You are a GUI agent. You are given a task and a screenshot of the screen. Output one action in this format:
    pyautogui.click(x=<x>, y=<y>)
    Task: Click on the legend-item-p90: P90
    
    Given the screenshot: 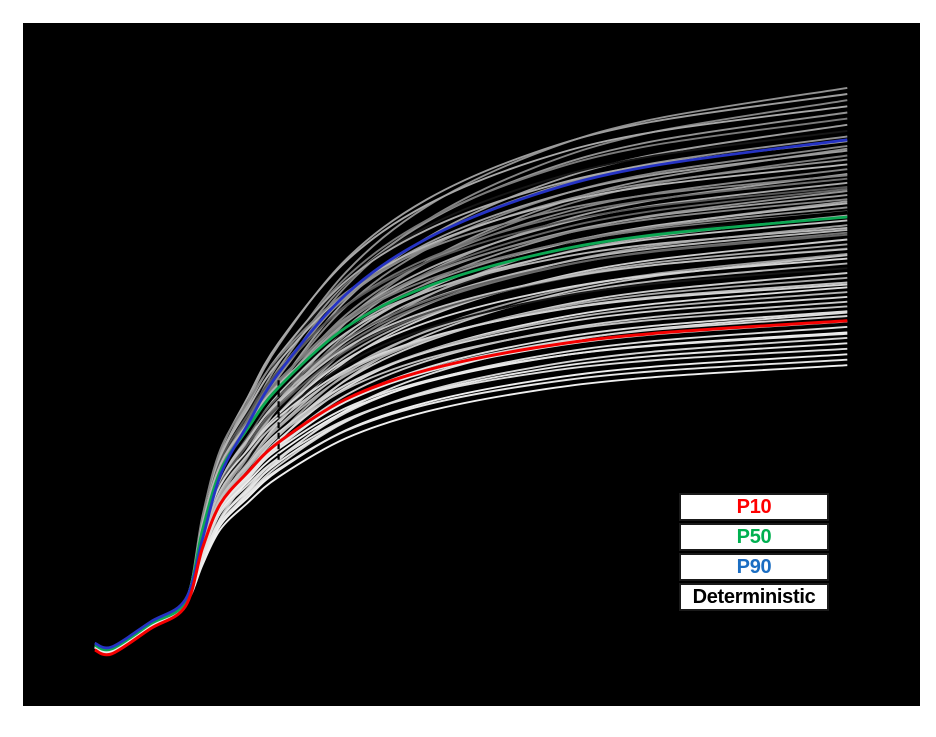 What is the action you would take?
    pyautogui.click(x=754, y=567)
    